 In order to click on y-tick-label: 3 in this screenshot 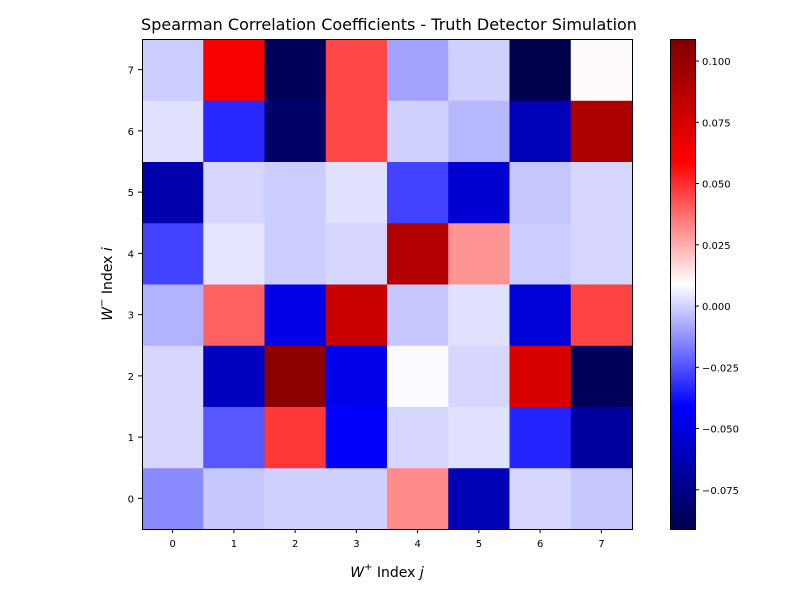, I will do `click(131, 316)`.